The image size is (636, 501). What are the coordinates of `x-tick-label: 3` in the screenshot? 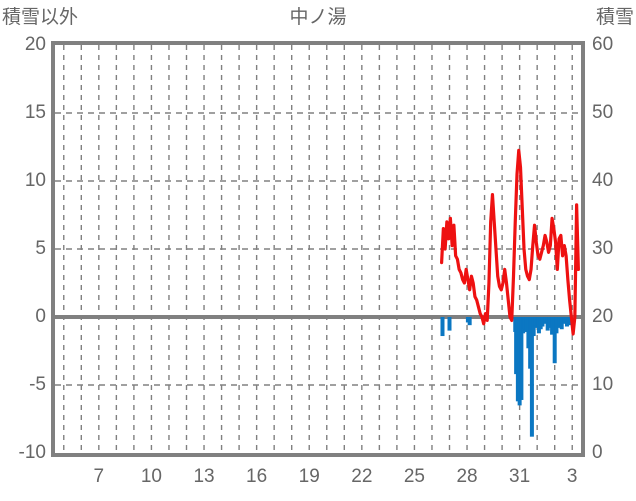 It's located at (572, 476).